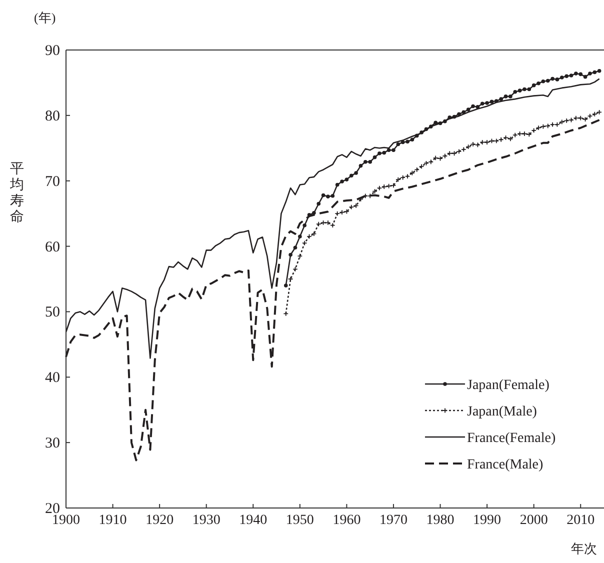  Describe the element at coordinates (52, 51) in the screenshot. I see `y-tick-label: 90` at that location.